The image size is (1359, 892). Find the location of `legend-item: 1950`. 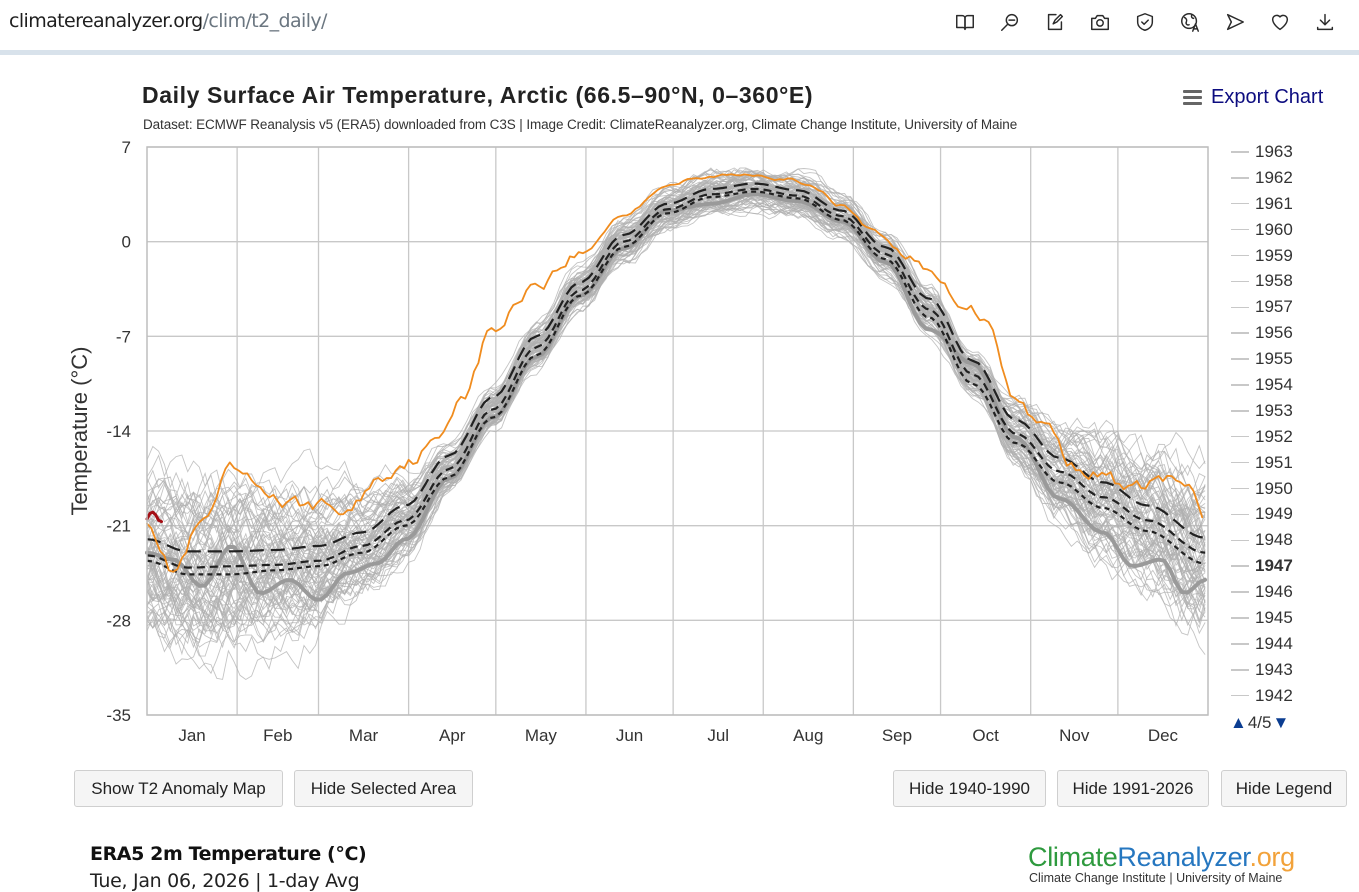

legend-item: 1950 is located at coordinates (1288, 489).